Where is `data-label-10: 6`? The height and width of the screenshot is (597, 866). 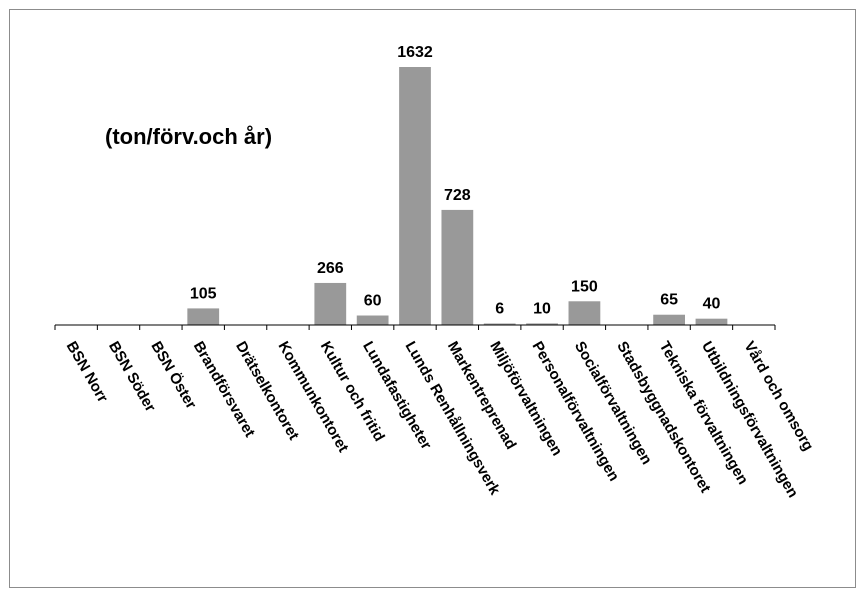 data-label-10: 6 is located at coordinates (499, 309).